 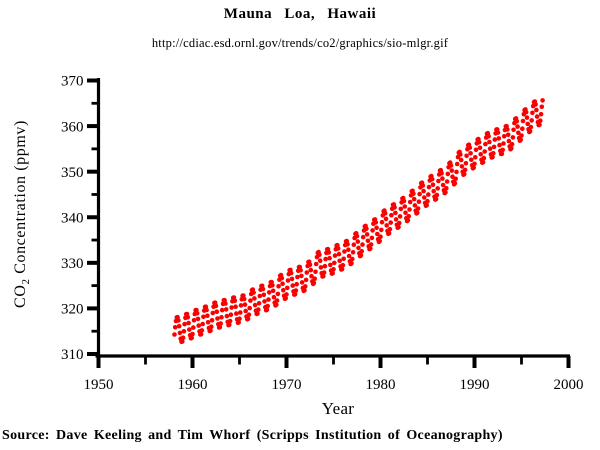 I want to click on x-axis-label: Year, so click(x=338, y=408).